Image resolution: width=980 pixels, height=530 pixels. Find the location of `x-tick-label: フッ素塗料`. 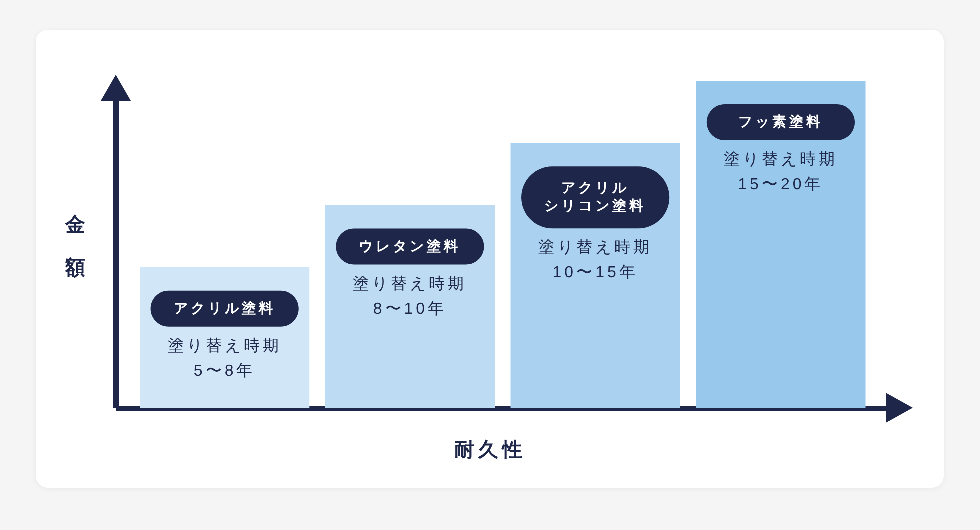

x-tick-label: フッ素塗料 is located at coordinates (781, 122).